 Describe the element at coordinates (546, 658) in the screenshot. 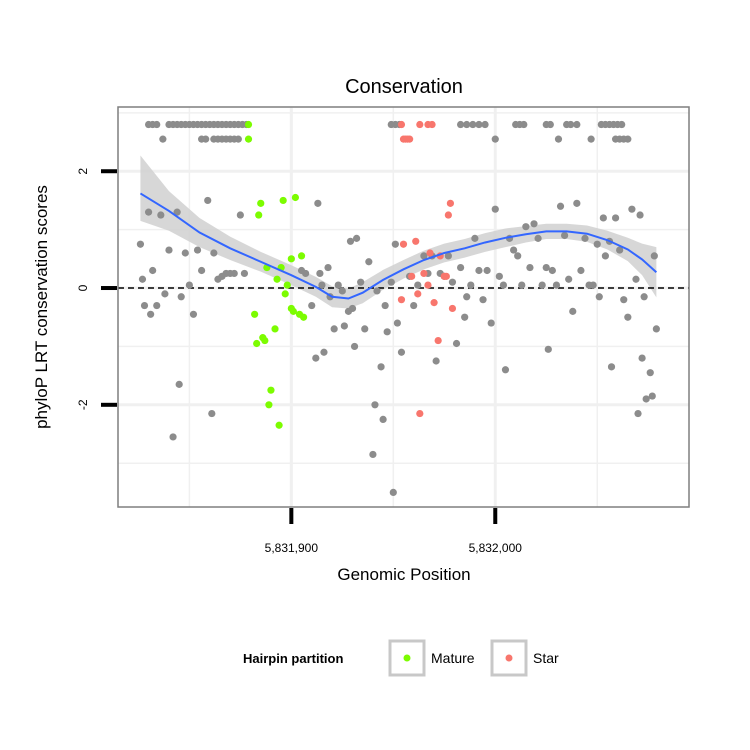

I see `legend-label-star: Star` at that location.